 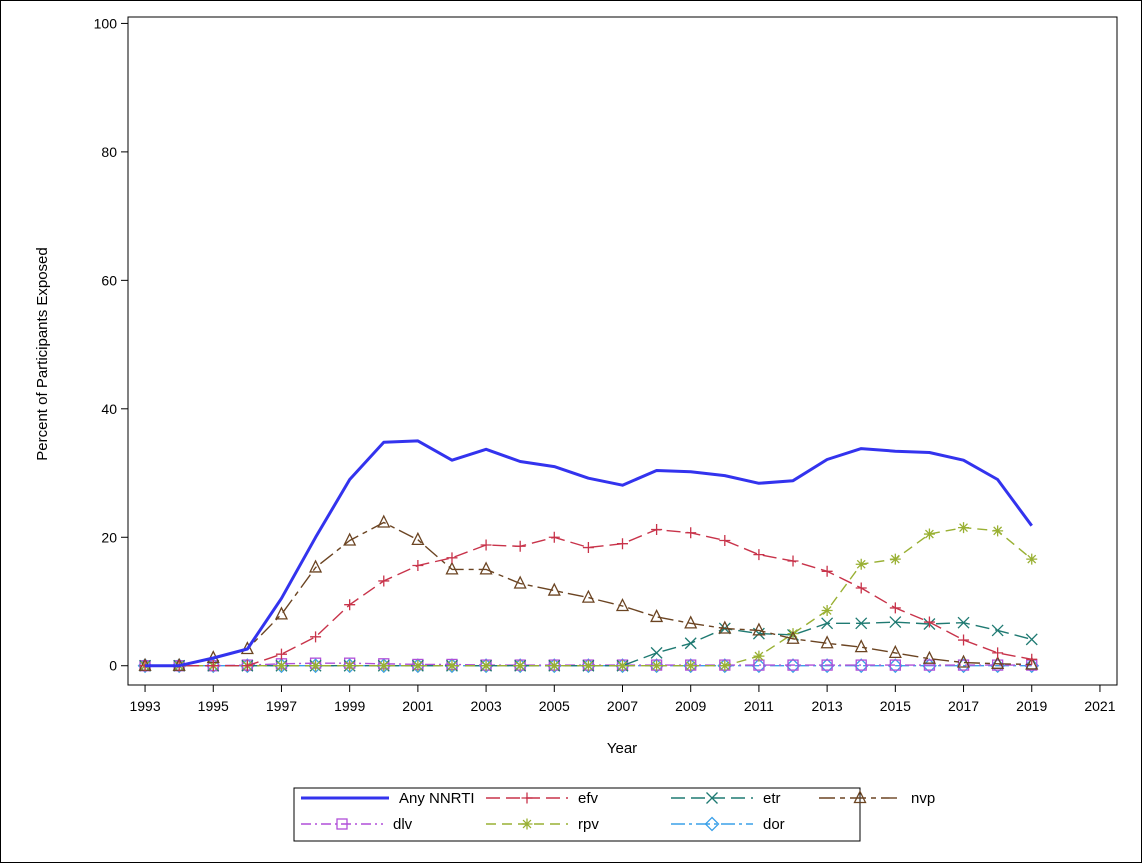 I want to click on x-tick-label: 2019, so click(x=1031, y=706).